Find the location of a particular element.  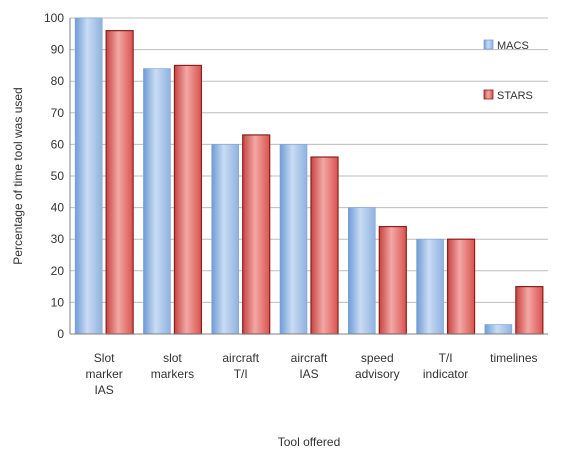

y-tick-label: 80 is located at coordinates (58, 81).